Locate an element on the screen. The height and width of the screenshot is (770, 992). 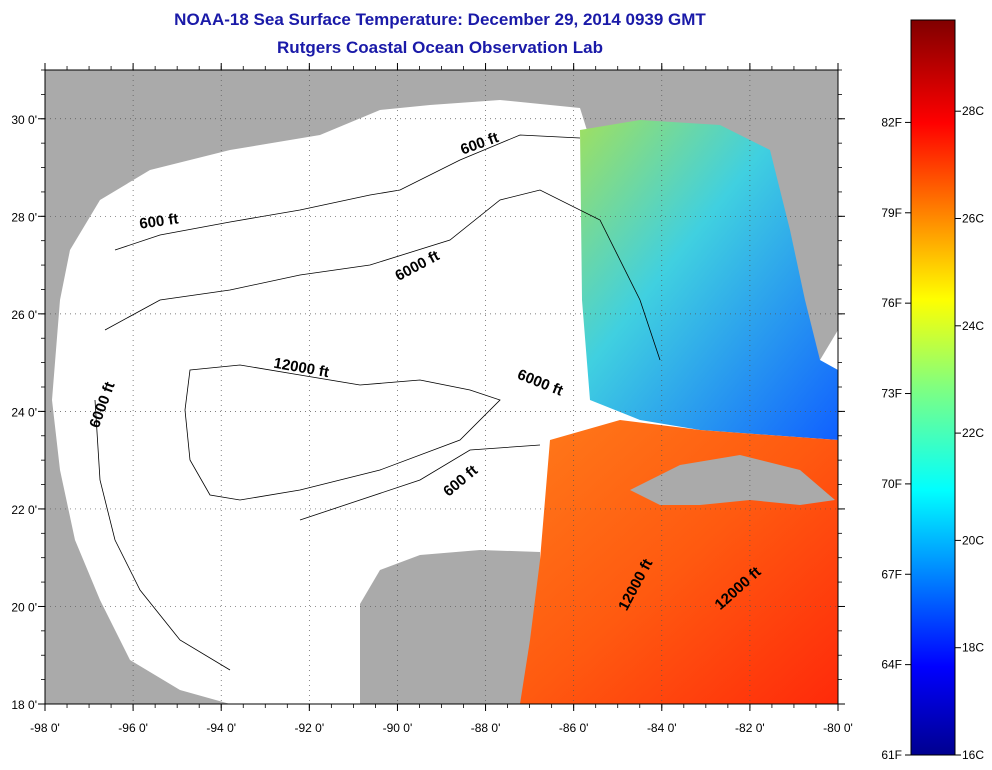
lon-tick-label: -92 0' is located at coordinates (310, 728).